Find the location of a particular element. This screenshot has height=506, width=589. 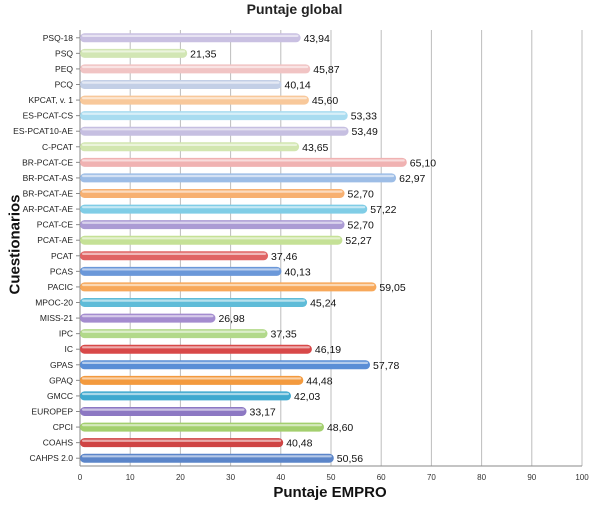

category-label: MISS-21 is located at coordinates (56, 318).